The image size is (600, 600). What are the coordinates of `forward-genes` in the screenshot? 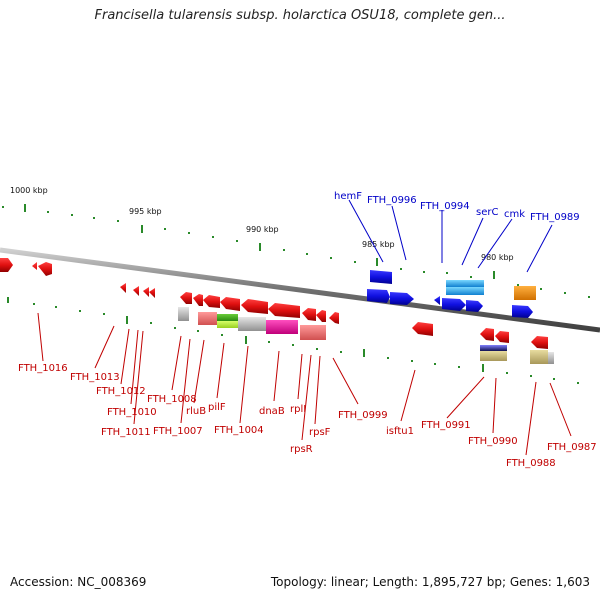 It's located at (268, 288).